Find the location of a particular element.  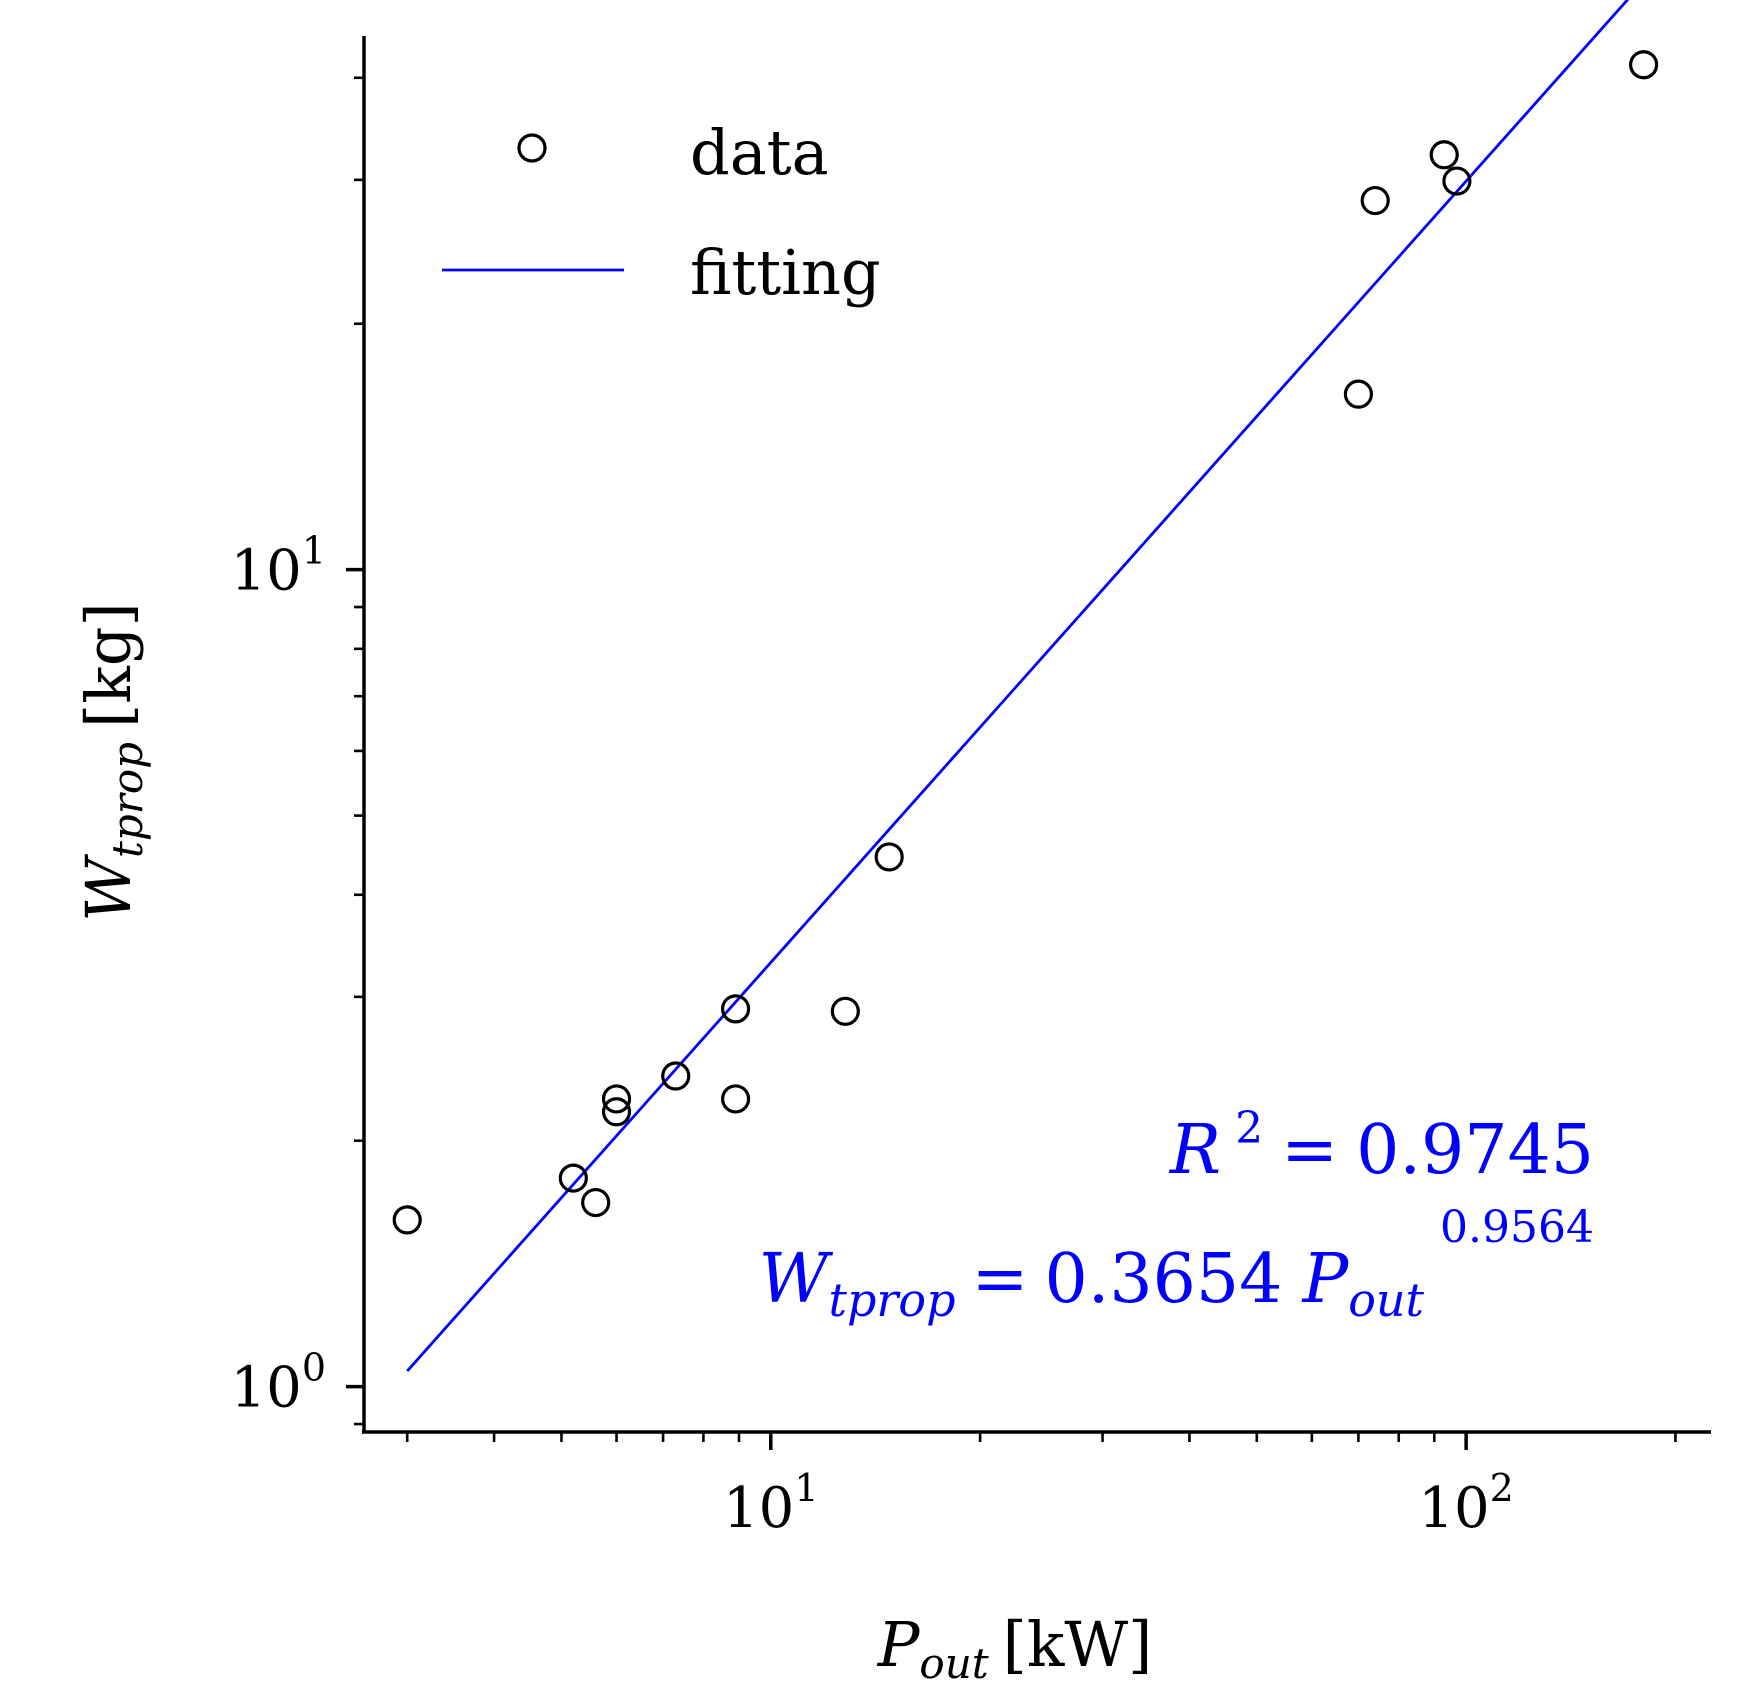

y-tick-labels: 10⁰ 10¹ is located at coordinates (278, 975).